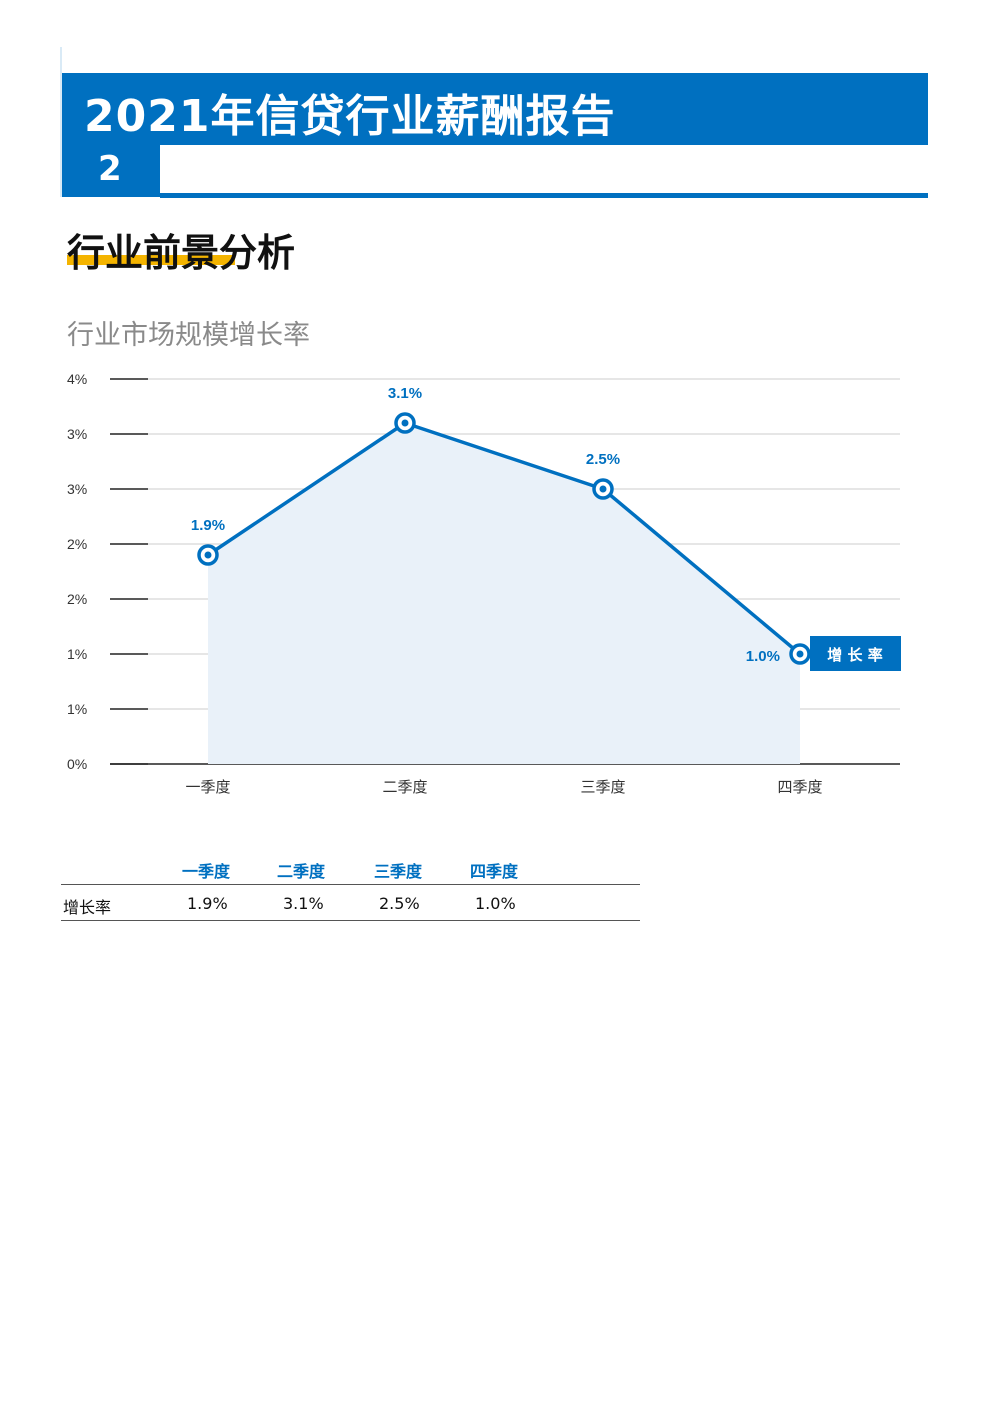 The height and width of the screenshot is (1403, 992). What do you see at coordinates (763, 656) in the screenshot?
I see `data-label: 1.0%` at bounding box center [763, 656].